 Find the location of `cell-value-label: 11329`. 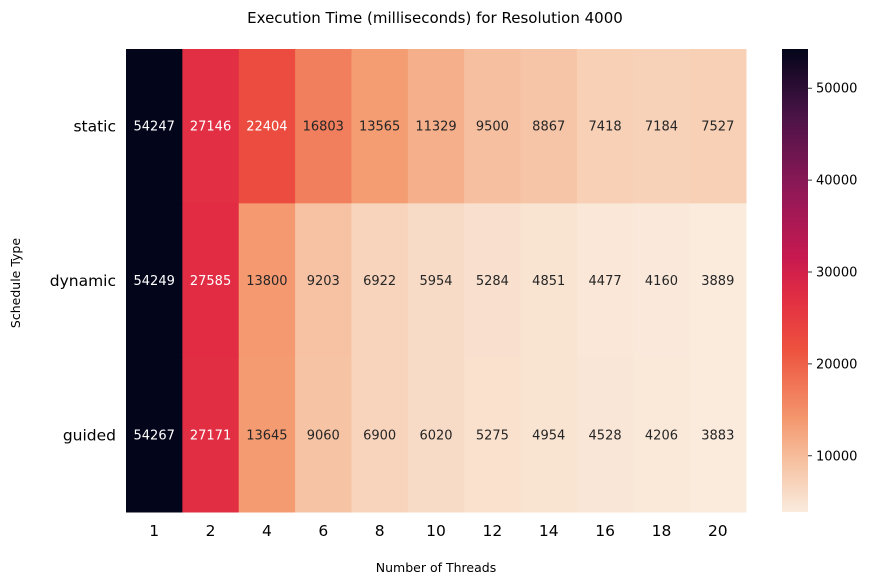

cell-value-label: 11329 is located at coordinates (435, 127).